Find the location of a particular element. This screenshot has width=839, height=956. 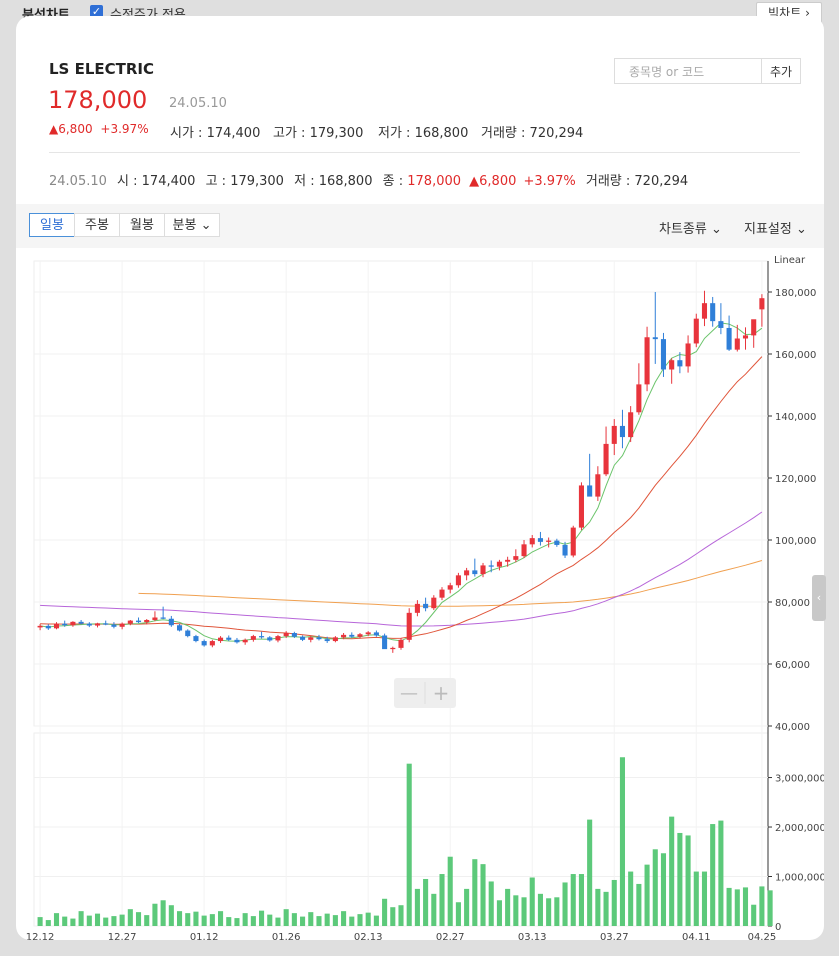

chevron-right-icon: › is located at coordinates (807, 13).